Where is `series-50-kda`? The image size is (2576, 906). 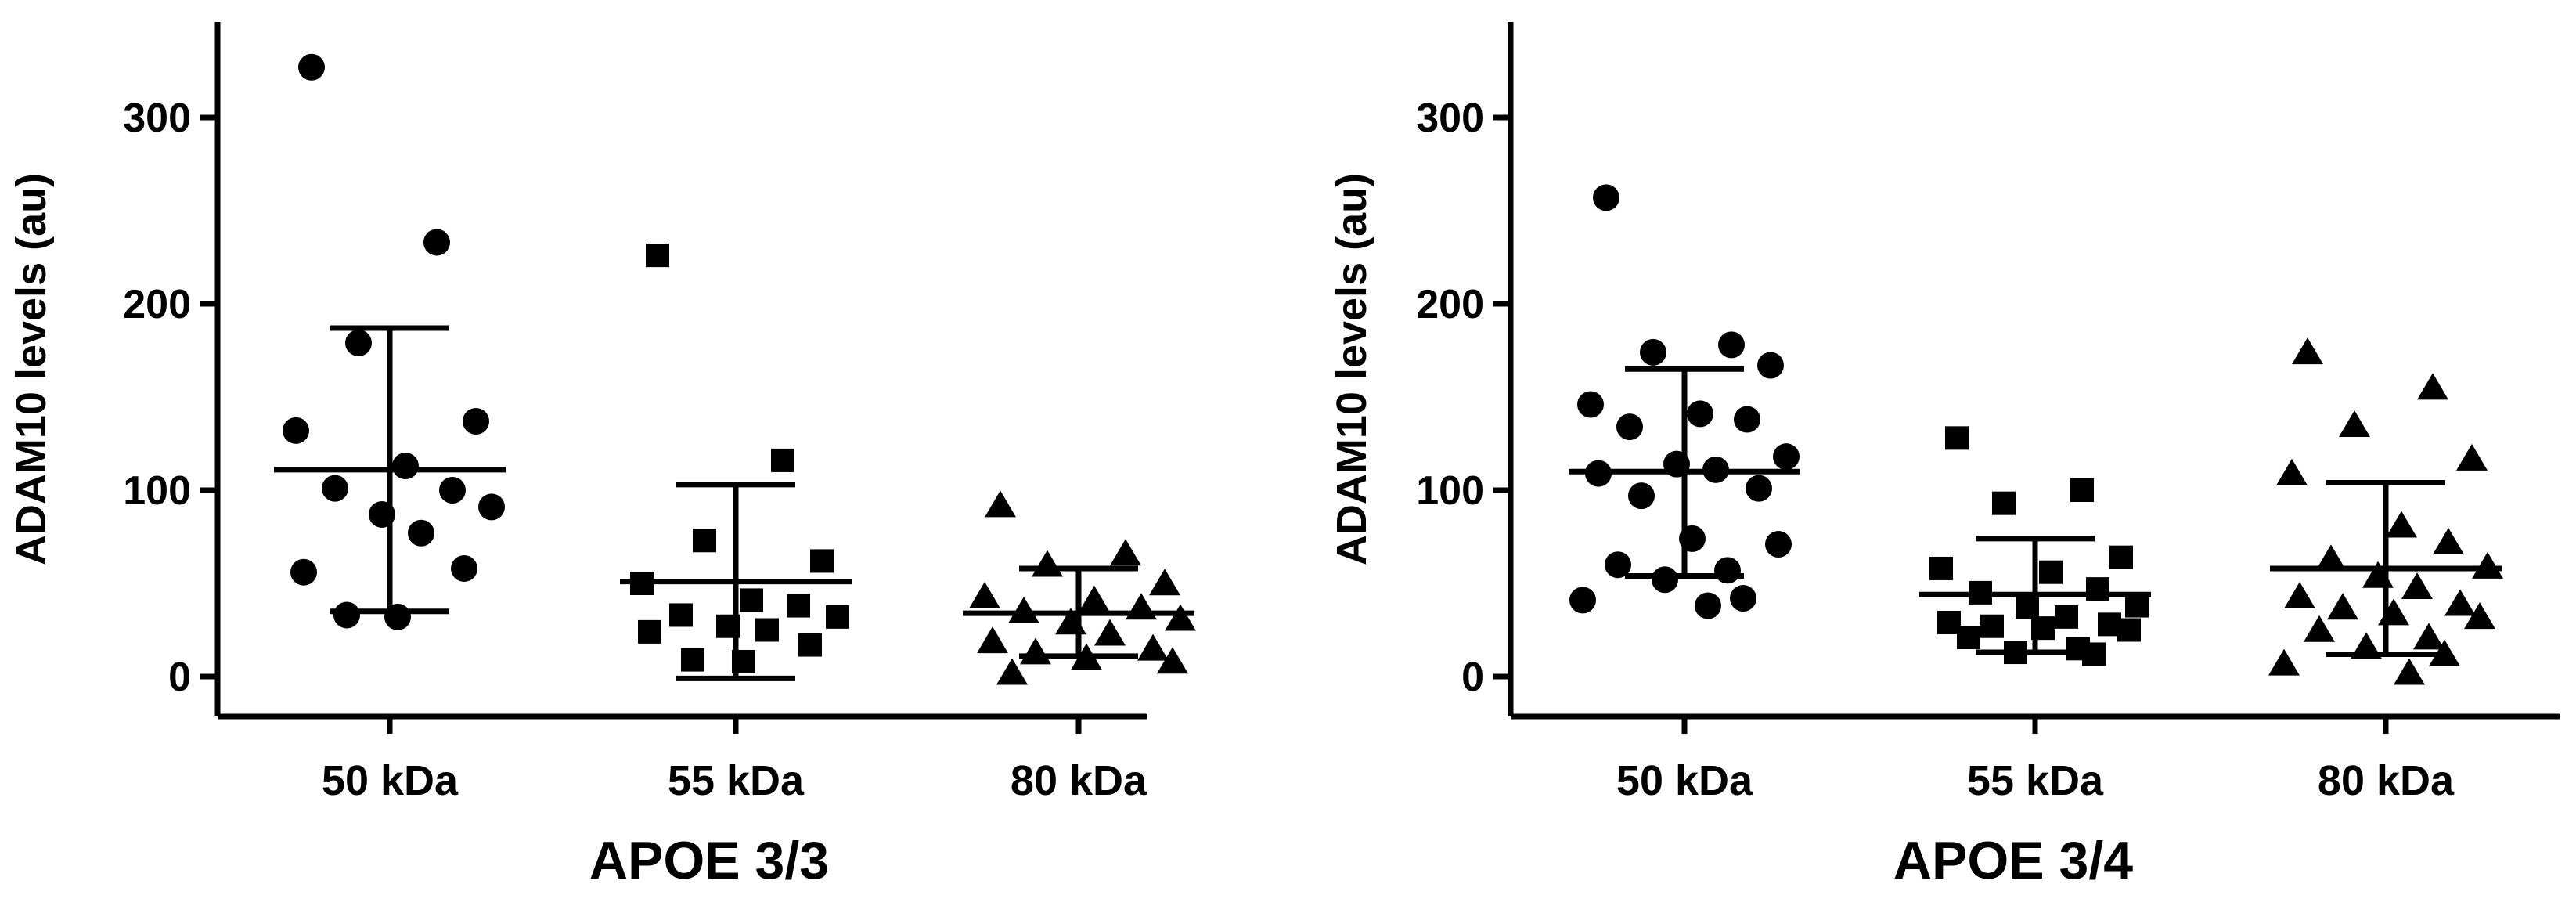
series-50-kda is located at coordinates (390, 341).